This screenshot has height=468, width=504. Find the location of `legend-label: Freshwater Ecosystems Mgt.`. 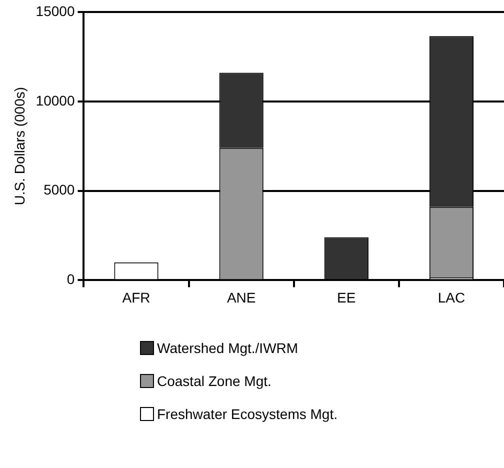

legend-label: Freshwater Ecosystems Mgt. is located at coordinates (247, 414).